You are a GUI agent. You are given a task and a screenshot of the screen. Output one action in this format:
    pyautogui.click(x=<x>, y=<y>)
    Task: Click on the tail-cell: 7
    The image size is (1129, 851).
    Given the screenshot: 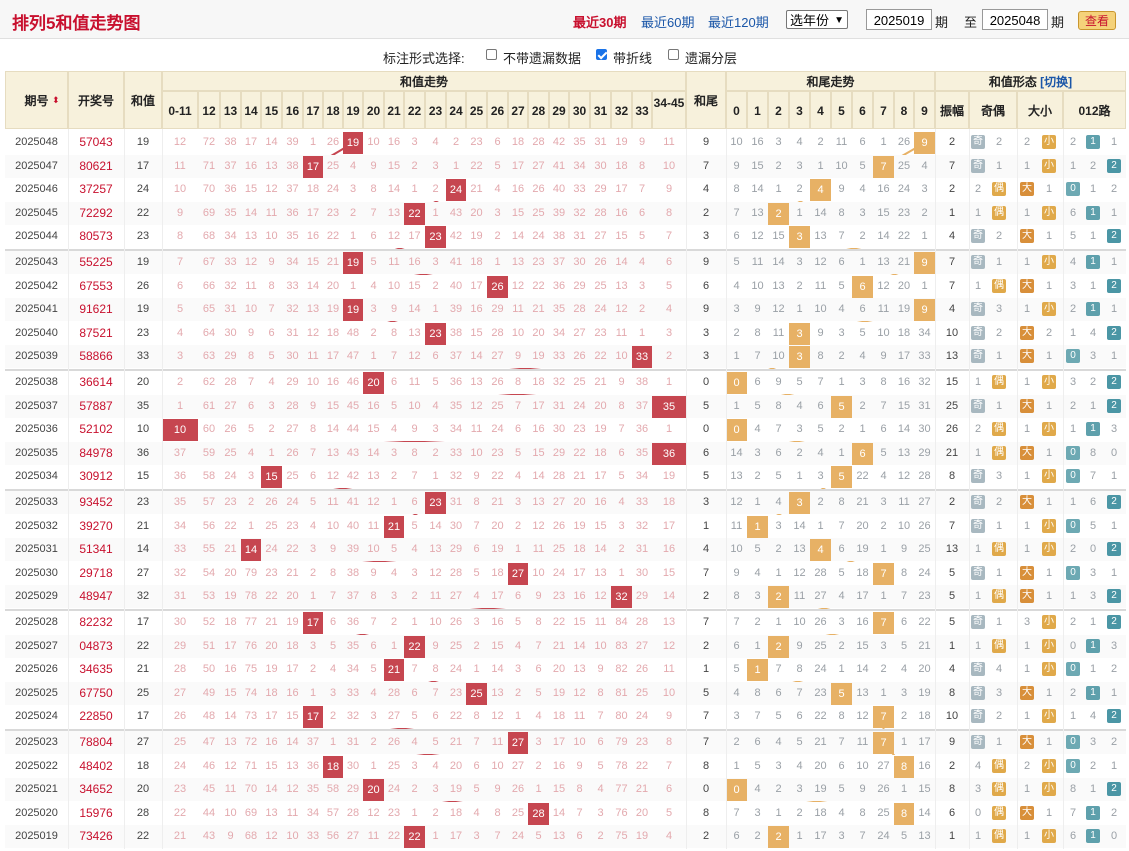 What is the action you would take?
    pyautogui.click(x=706, y=742)
    